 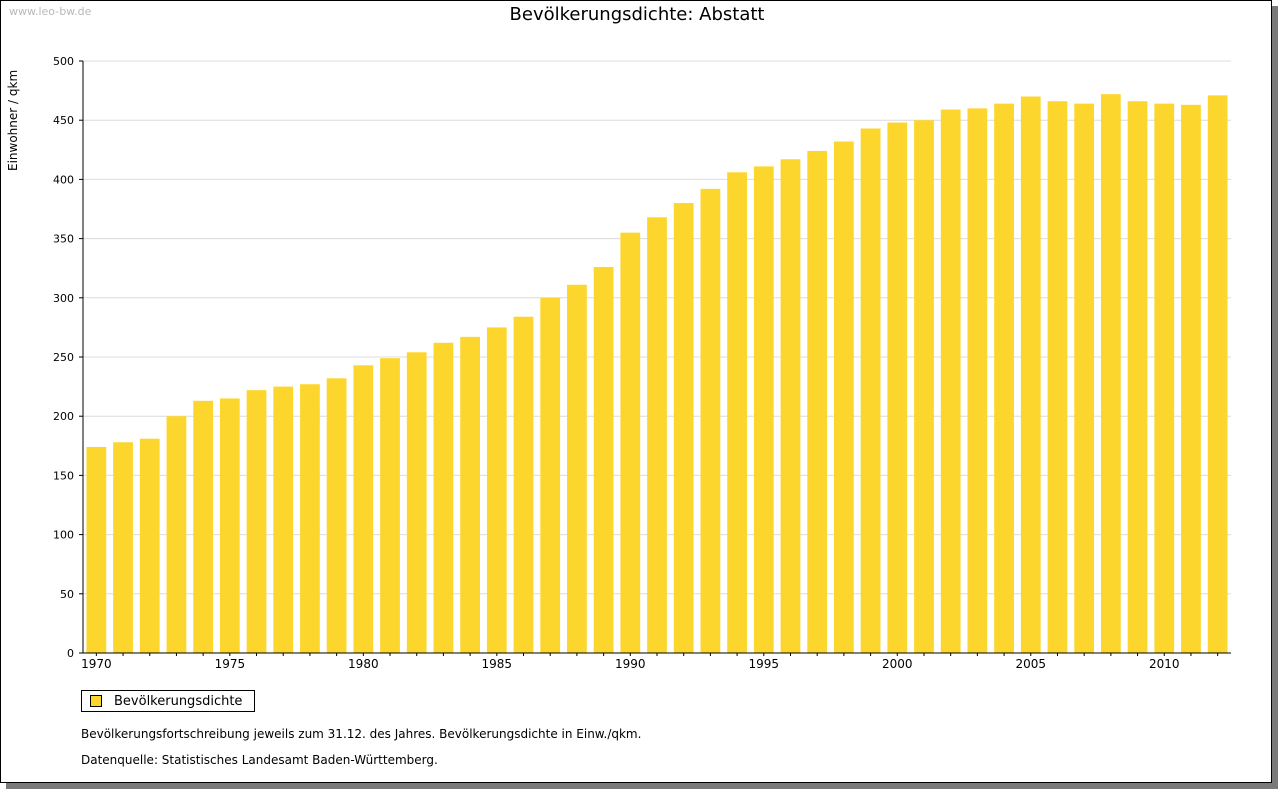 I want to click on y-tick-label: 150, so click(x=63, y=475).